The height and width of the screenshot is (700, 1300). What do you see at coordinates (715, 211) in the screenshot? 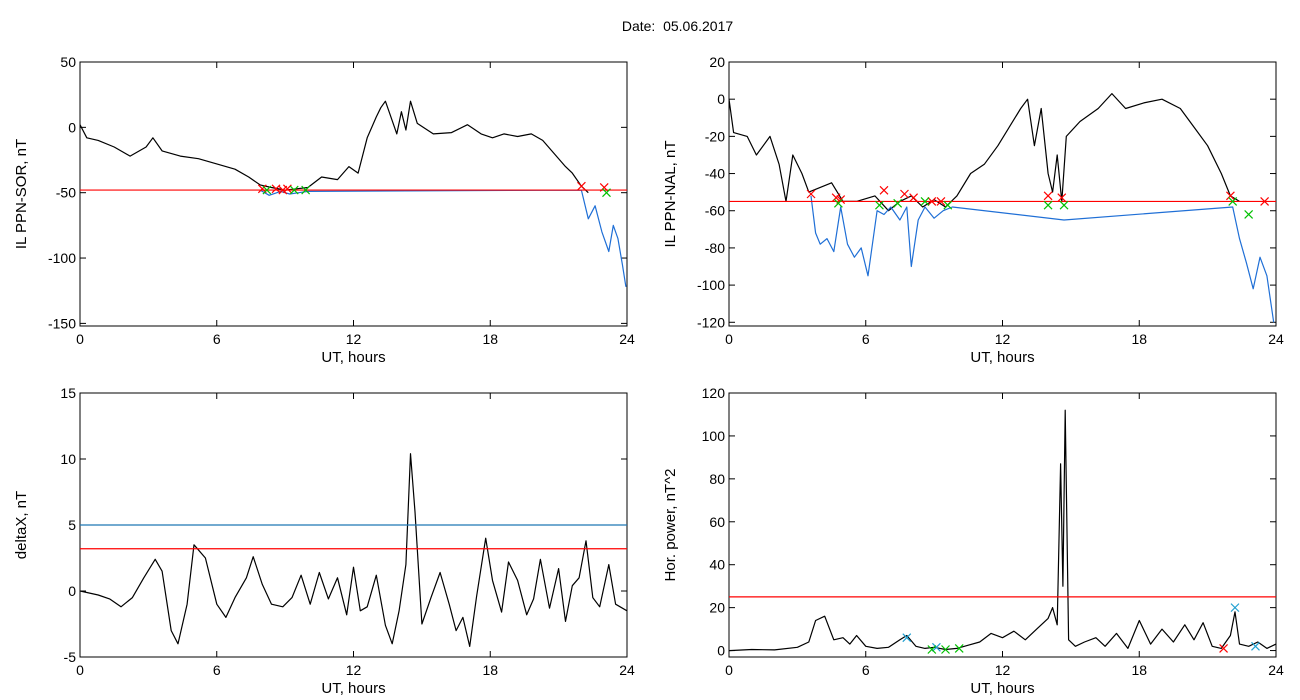
I see `y-tick-label: -60` at bounding box center [715, 211].